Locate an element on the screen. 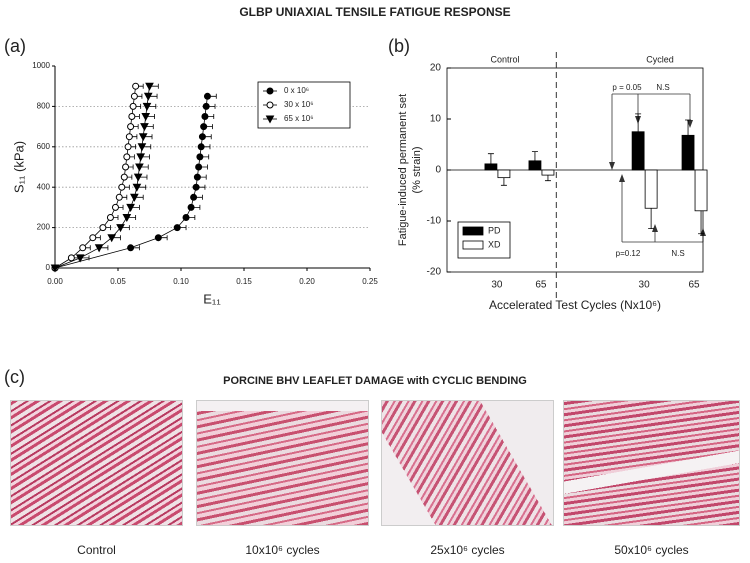 This screenshot has width=750, height=563. image-caption: Control is located at coordinates (96, 550).